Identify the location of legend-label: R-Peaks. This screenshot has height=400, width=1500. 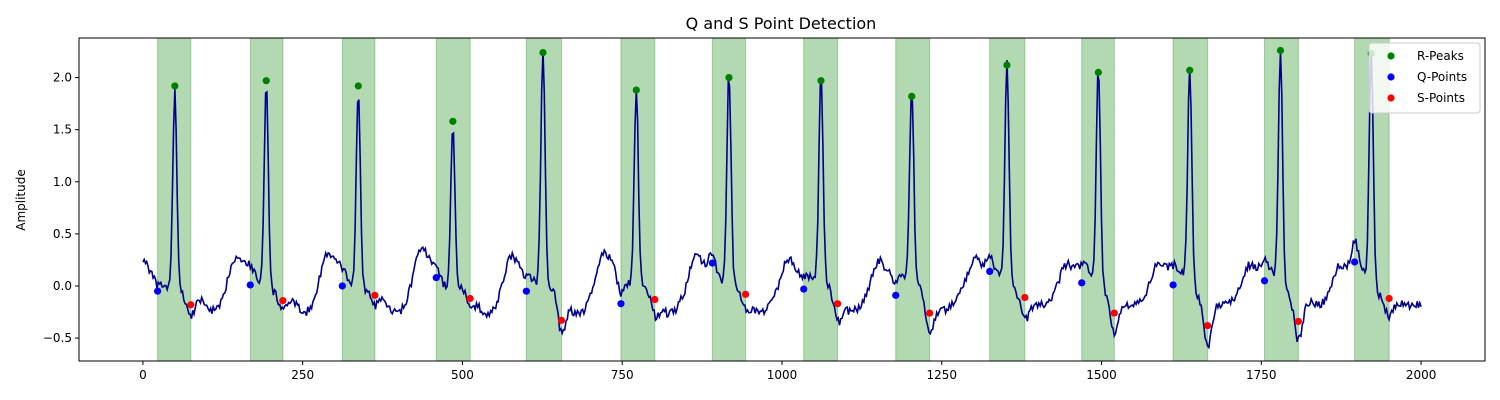
(1440, 56).